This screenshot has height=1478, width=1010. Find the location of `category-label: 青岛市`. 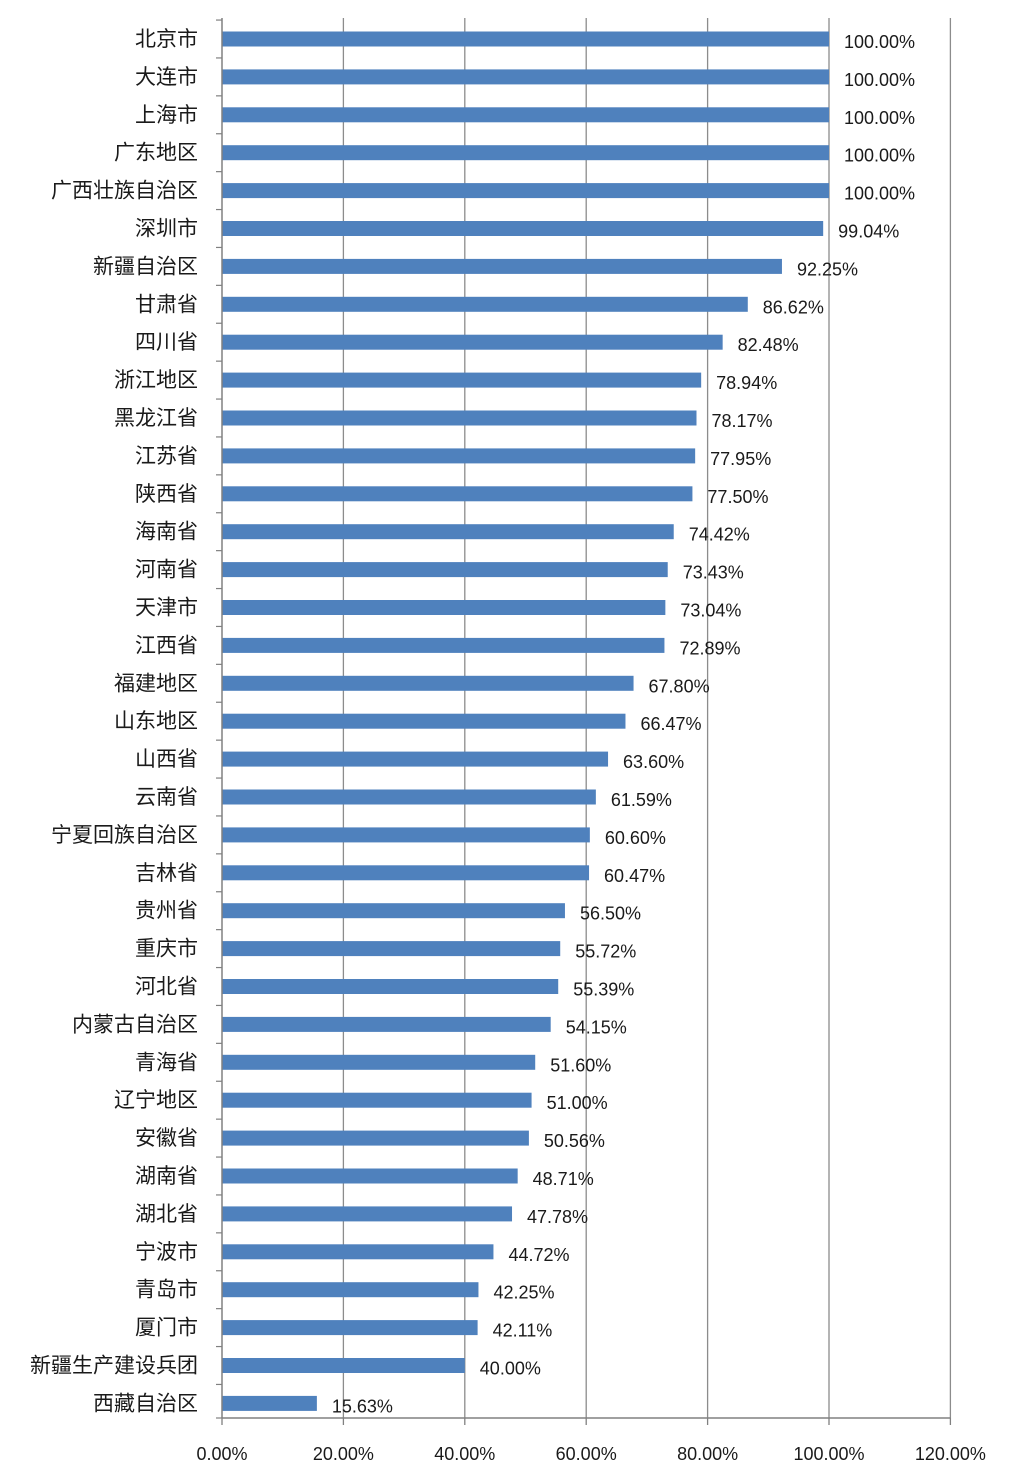

category-label: 青岛市 is located at coordinates (166, 1290).